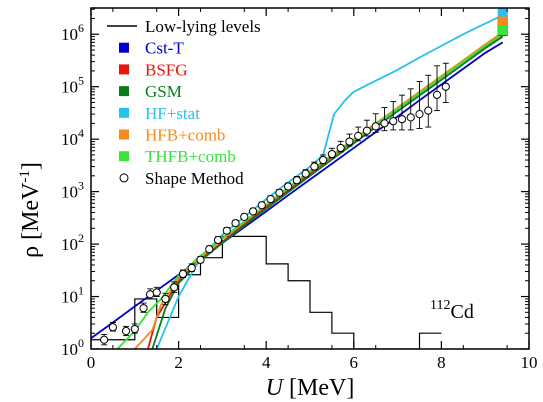 The image size is (543, 402). I want to click on legend-entry-low-lying-levels: Low-lying levels, so click(184, 26).